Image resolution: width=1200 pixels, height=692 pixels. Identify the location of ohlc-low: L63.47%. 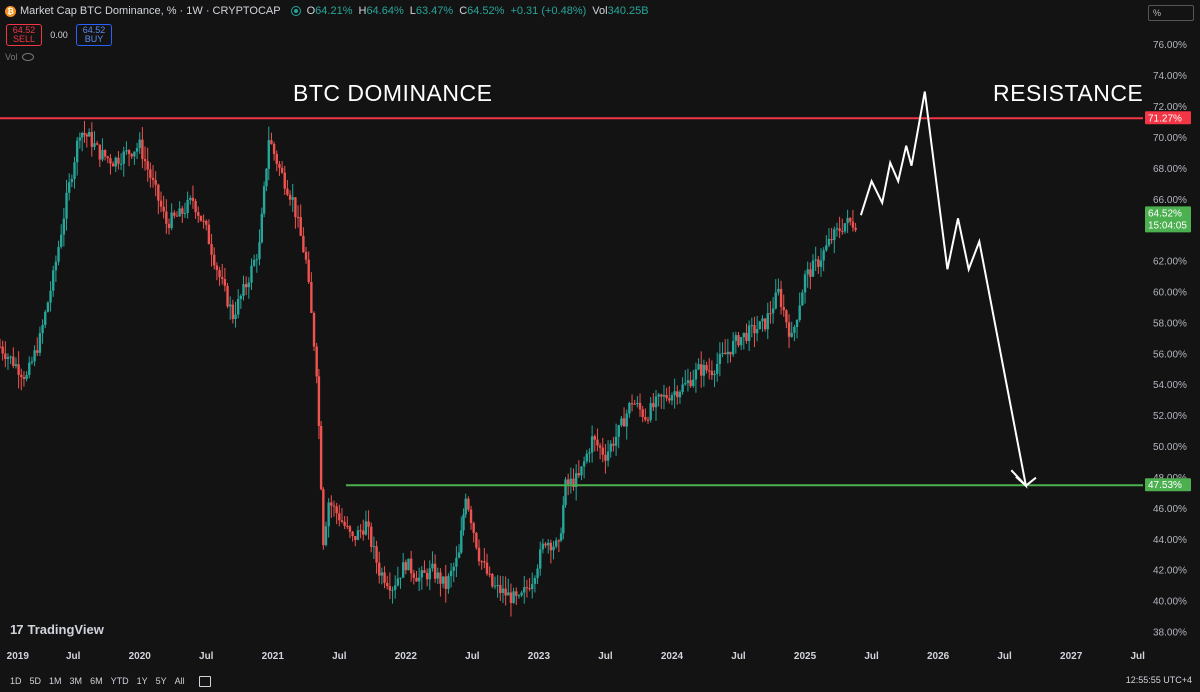
(431, 11).